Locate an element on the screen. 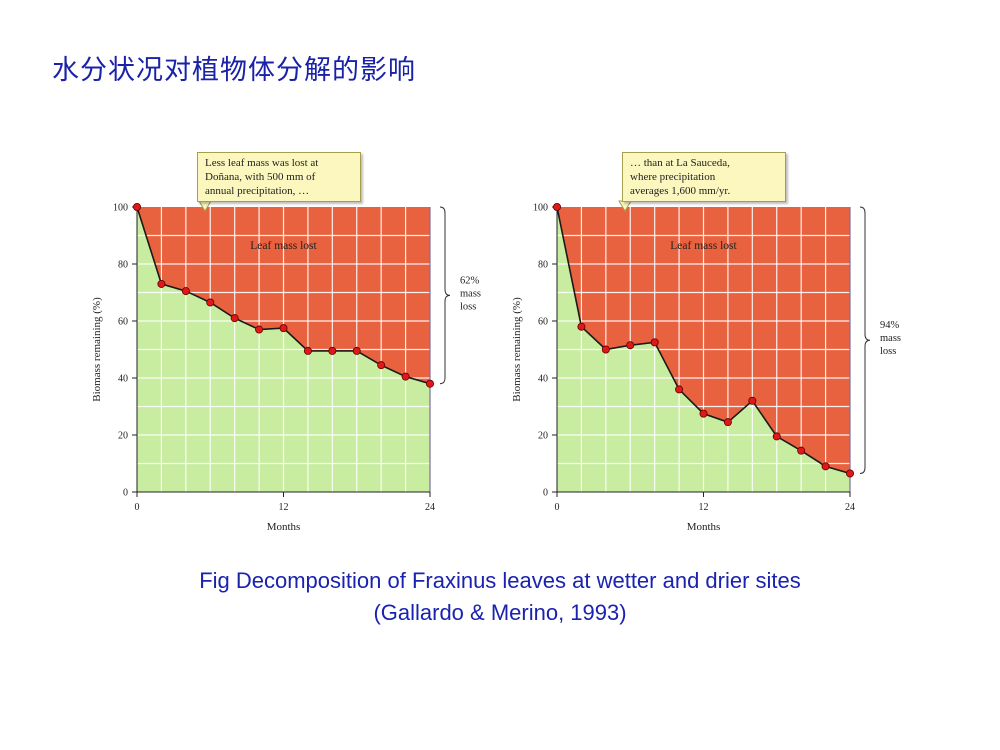 This screenshot has height=750, width=1000. left-region-label: Leaf mass lost is located at coordinates (283, 246).